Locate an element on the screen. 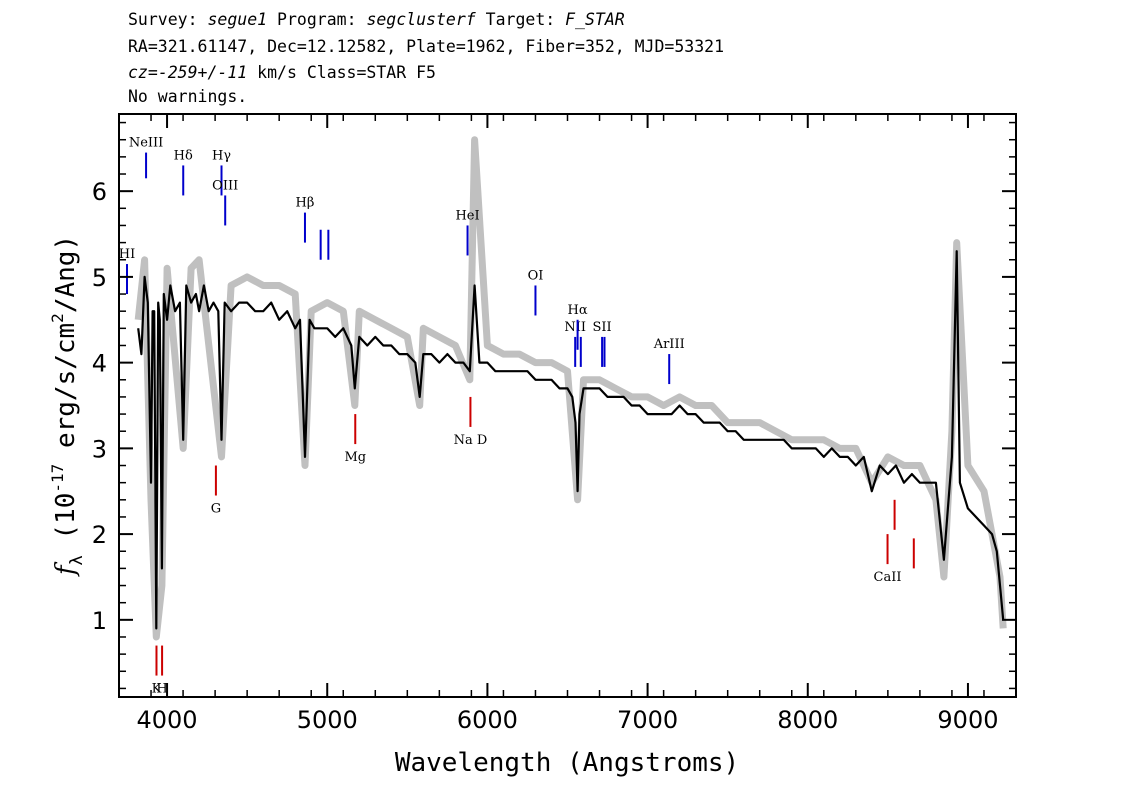  line-label-sii: SII is located at coordinates (602, 327).